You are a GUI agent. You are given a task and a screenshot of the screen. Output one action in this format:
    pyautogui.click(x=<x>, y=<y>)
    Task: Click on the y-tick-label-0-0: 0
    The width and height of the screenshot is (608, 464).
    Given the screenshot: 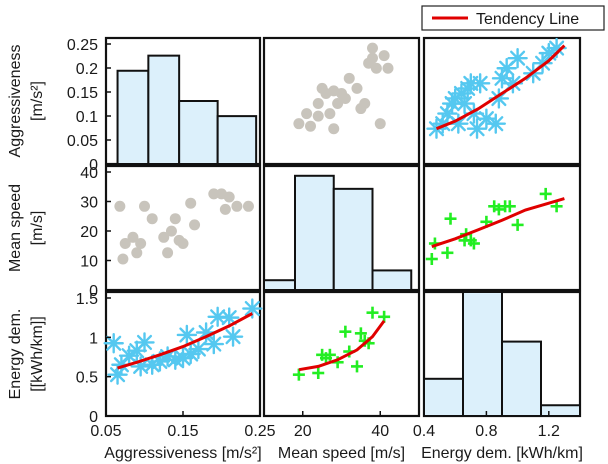 What is the action you would take?
    pyautogui.click(x=93, y=165)
    